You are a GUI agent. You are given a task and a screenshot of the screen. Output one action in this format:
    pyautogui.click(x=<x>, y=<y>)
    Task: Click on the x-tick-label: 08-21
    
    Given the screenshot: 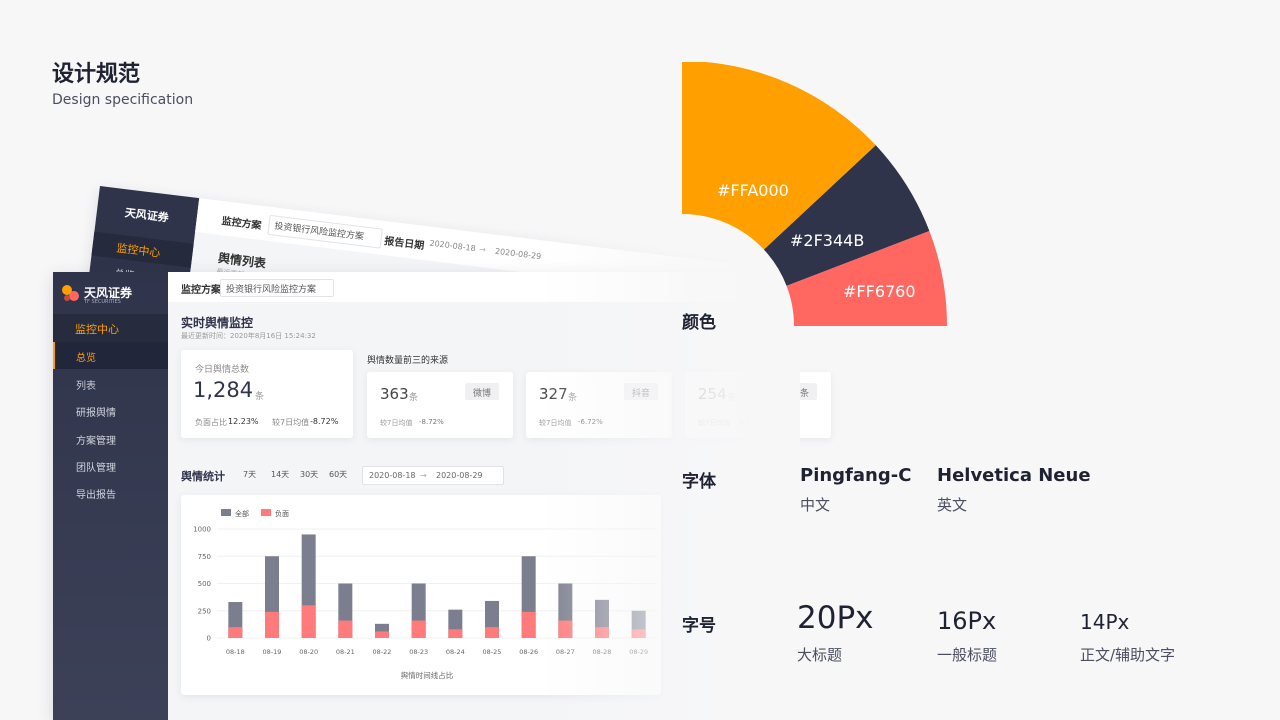 What is the action you would take?
    pyautogui.click(x=345, y=652)
    